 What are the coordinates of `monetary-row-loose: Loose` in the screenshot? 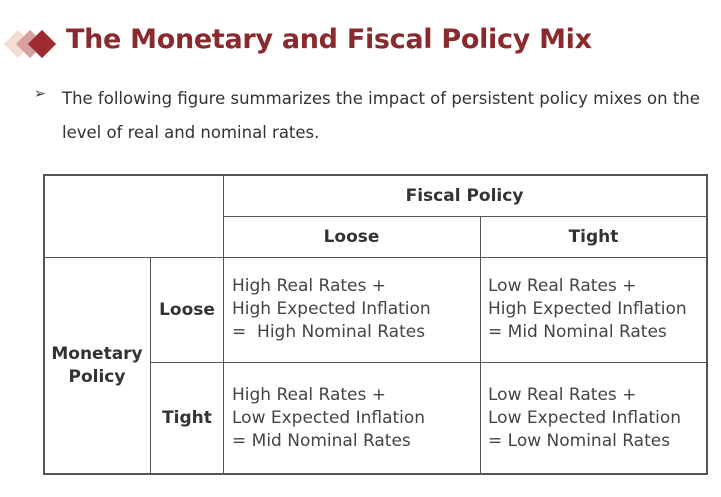 It's located at (187, 310).